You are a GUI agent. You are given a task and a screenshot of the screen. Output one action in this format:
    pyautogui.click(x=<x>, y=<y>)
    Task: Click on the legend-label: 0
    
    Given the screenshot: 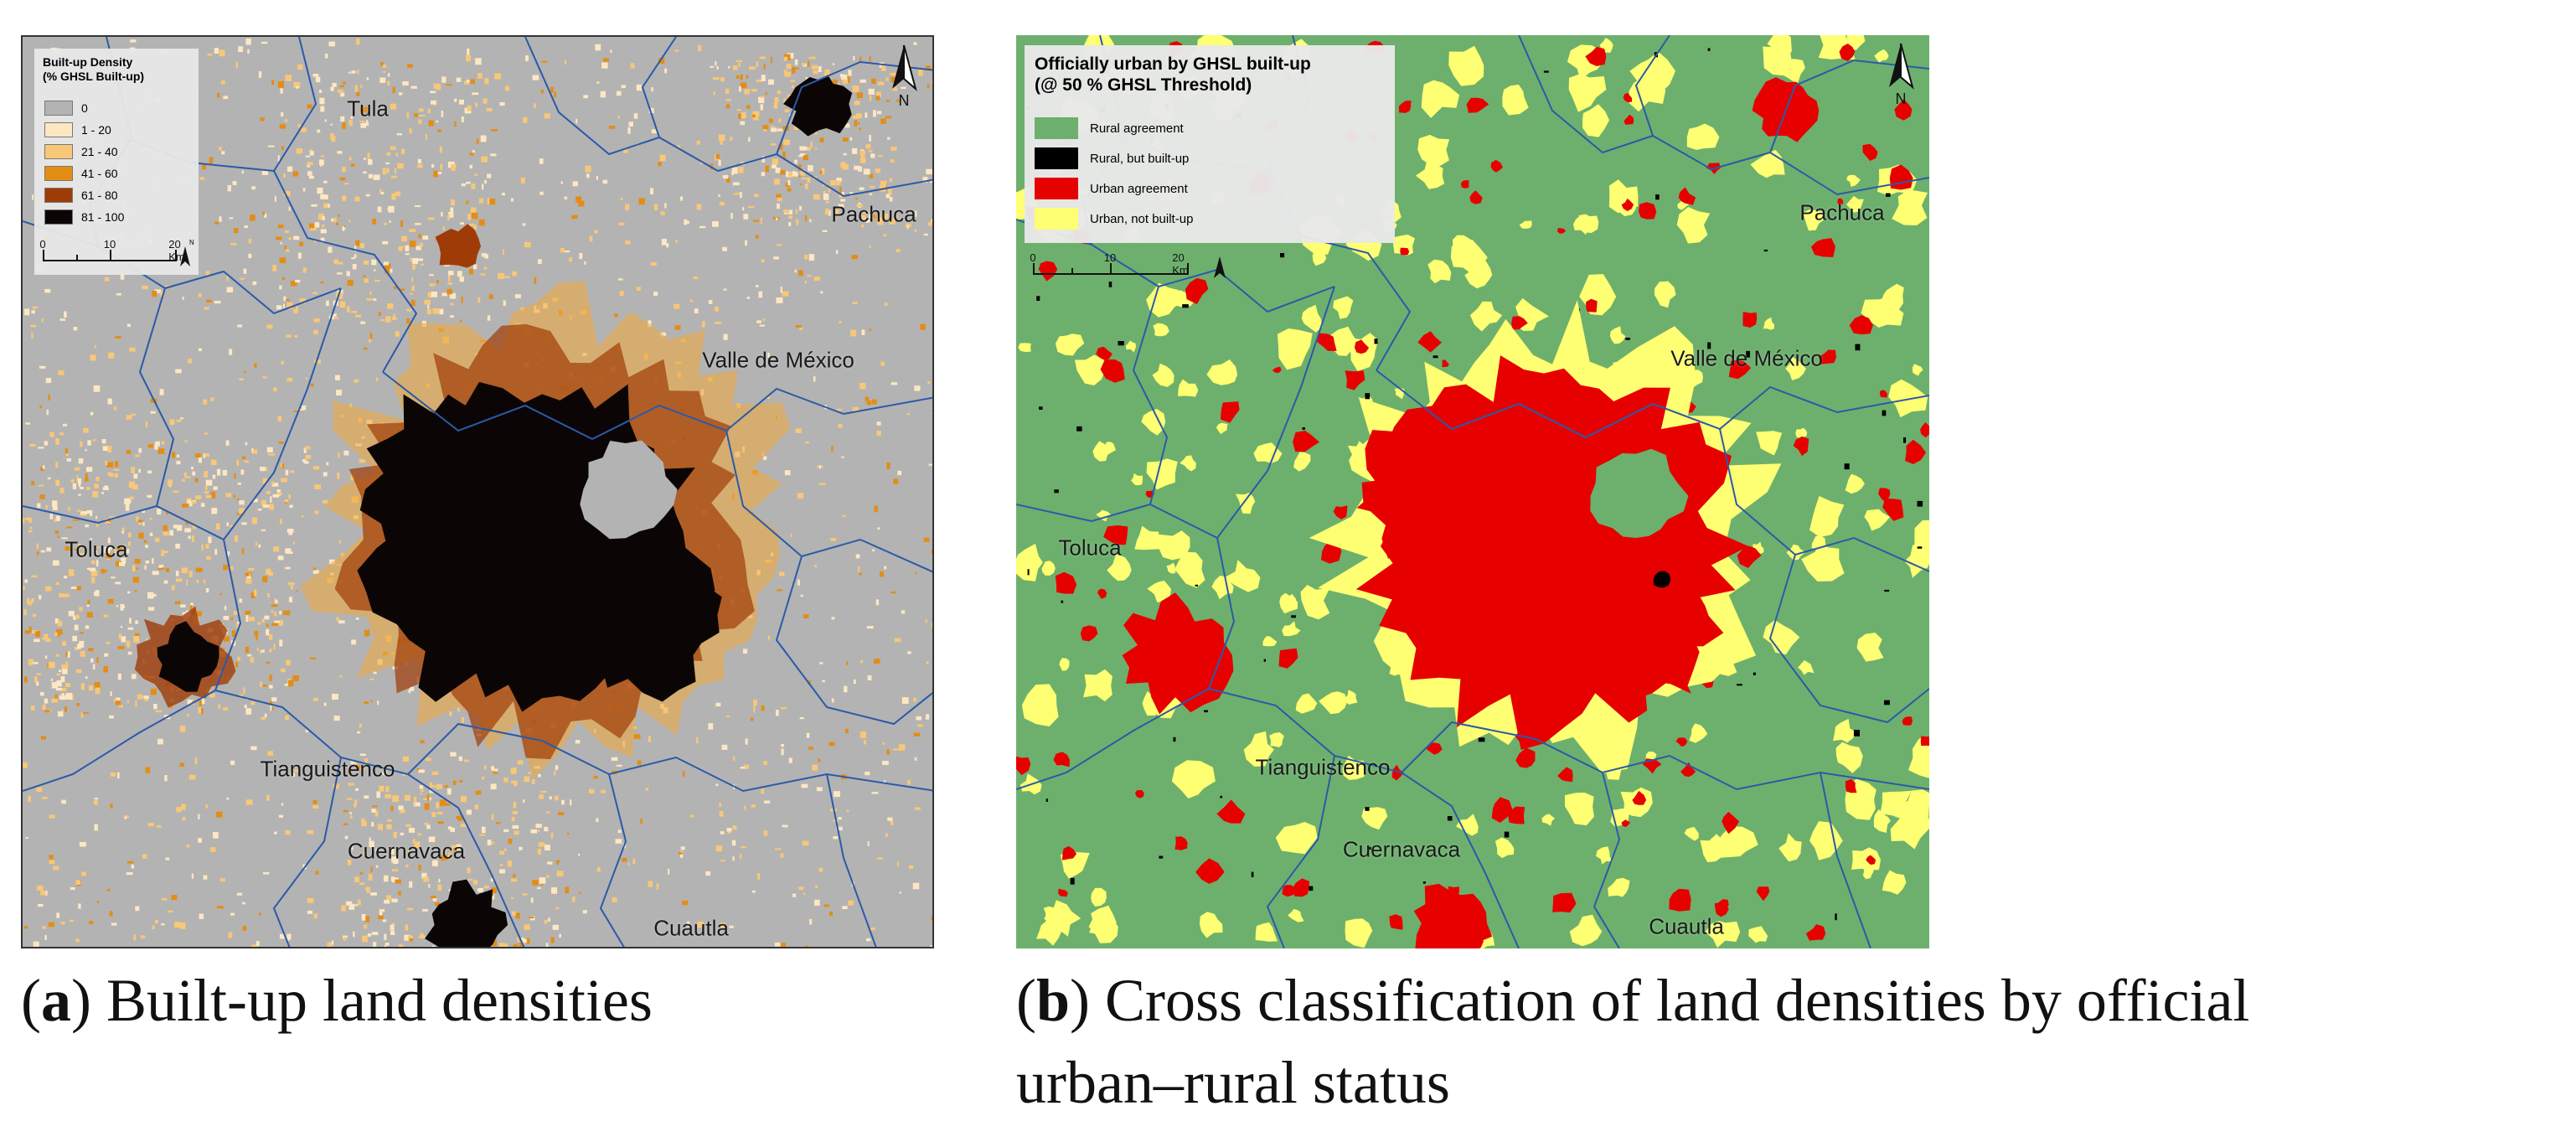 What is the action you would take?
    pyautogui.click(x=84, y=108)
    